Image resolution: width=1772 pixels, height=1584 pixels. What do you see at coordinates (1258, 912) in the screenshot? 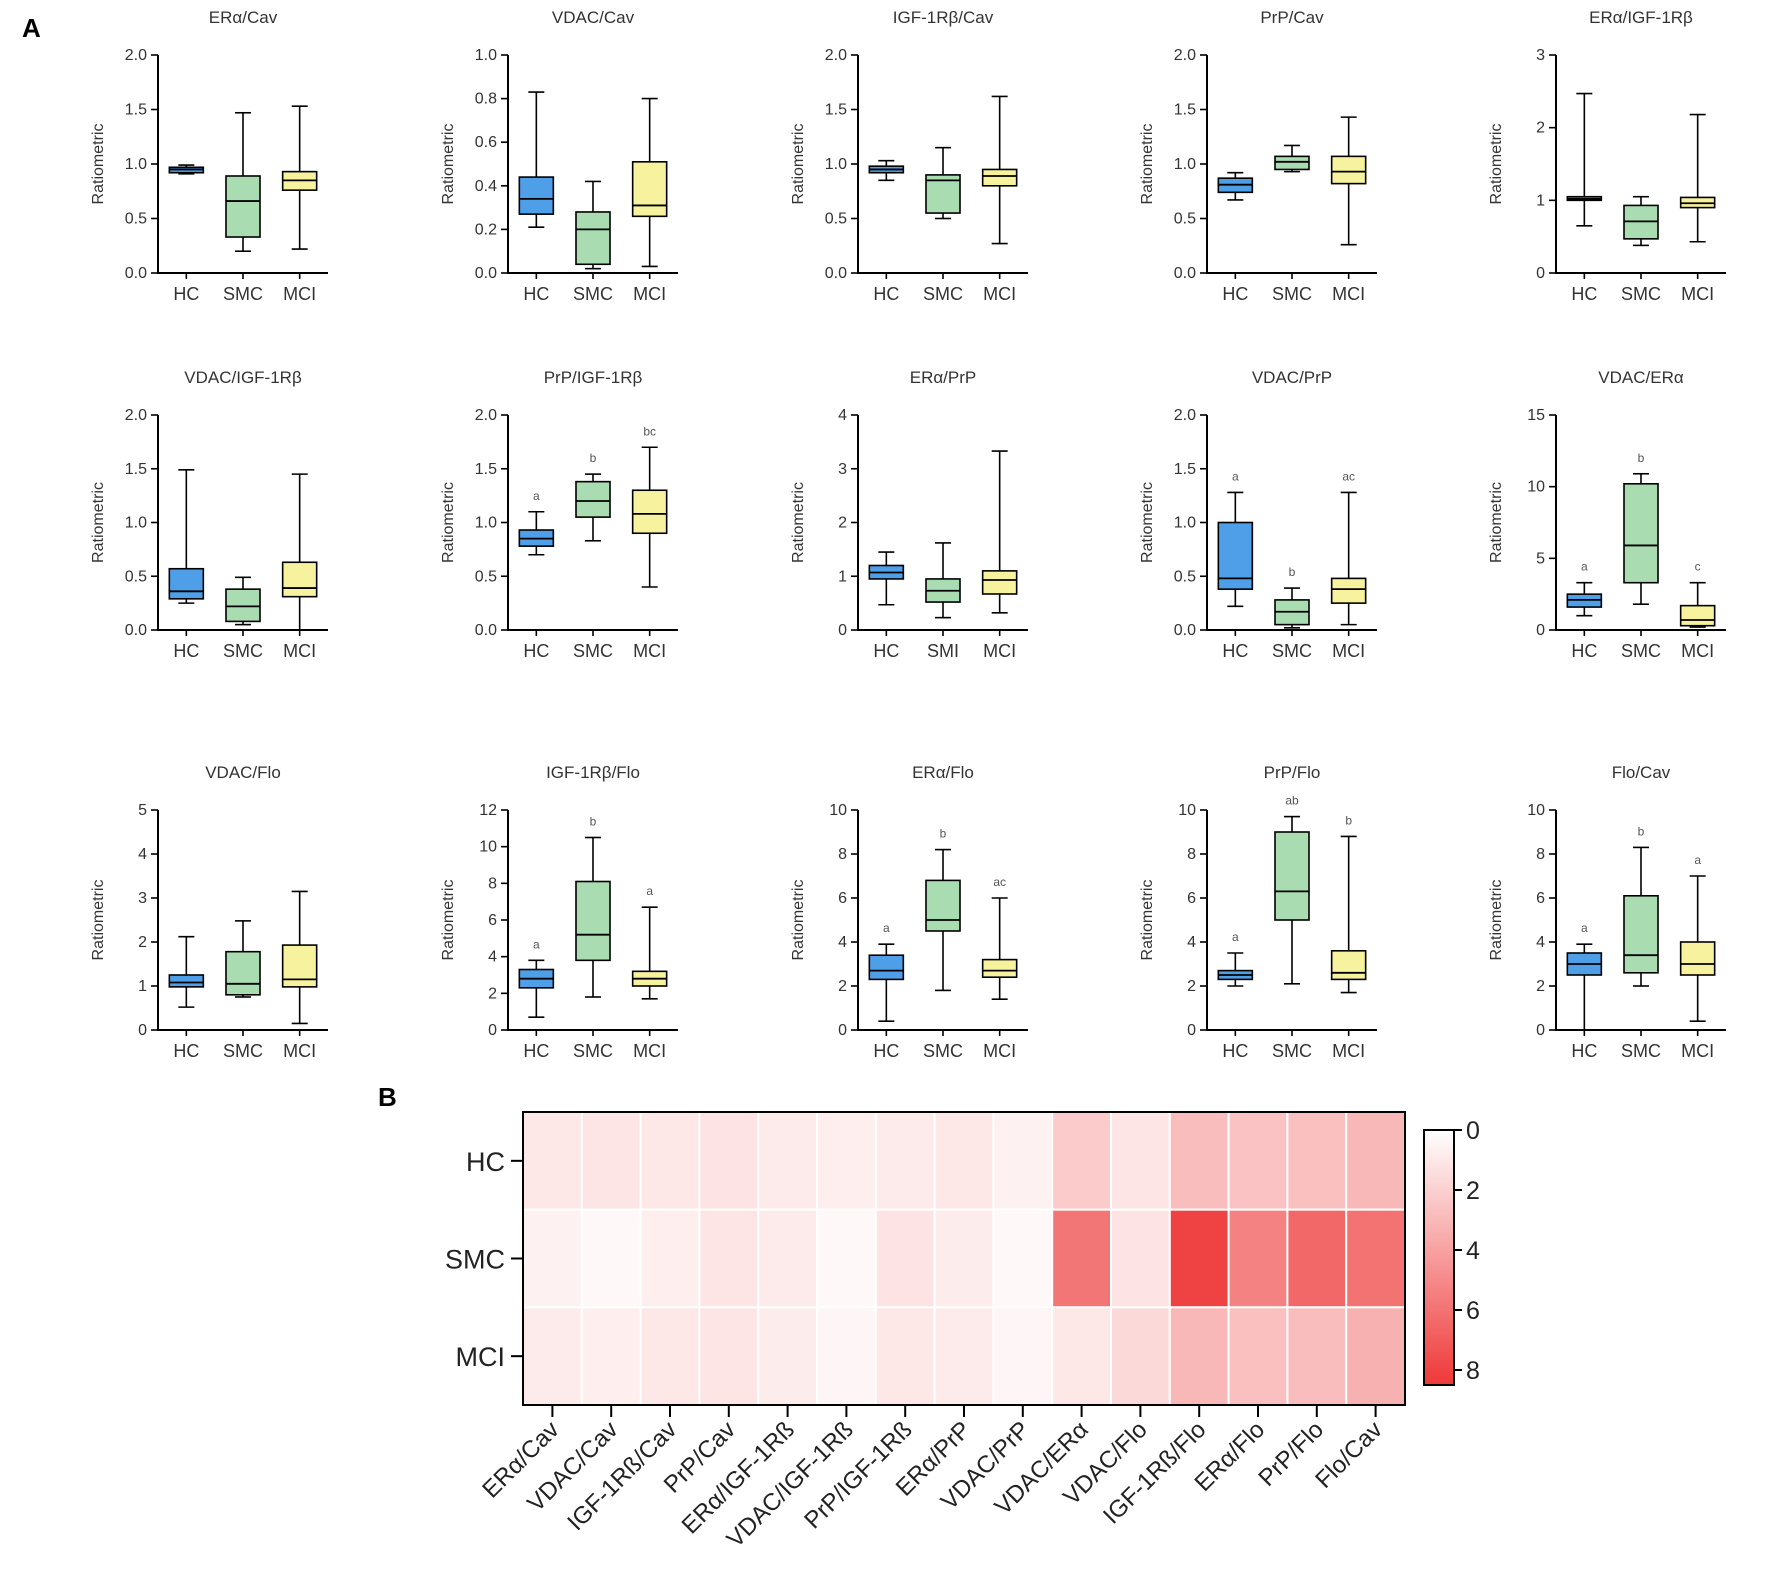
I see `box-plot-14: PrP/Flo 0 2 4 6 8 10 Ratiometric HC a SMC ab MCI b` at bounding box center [1258, 912].